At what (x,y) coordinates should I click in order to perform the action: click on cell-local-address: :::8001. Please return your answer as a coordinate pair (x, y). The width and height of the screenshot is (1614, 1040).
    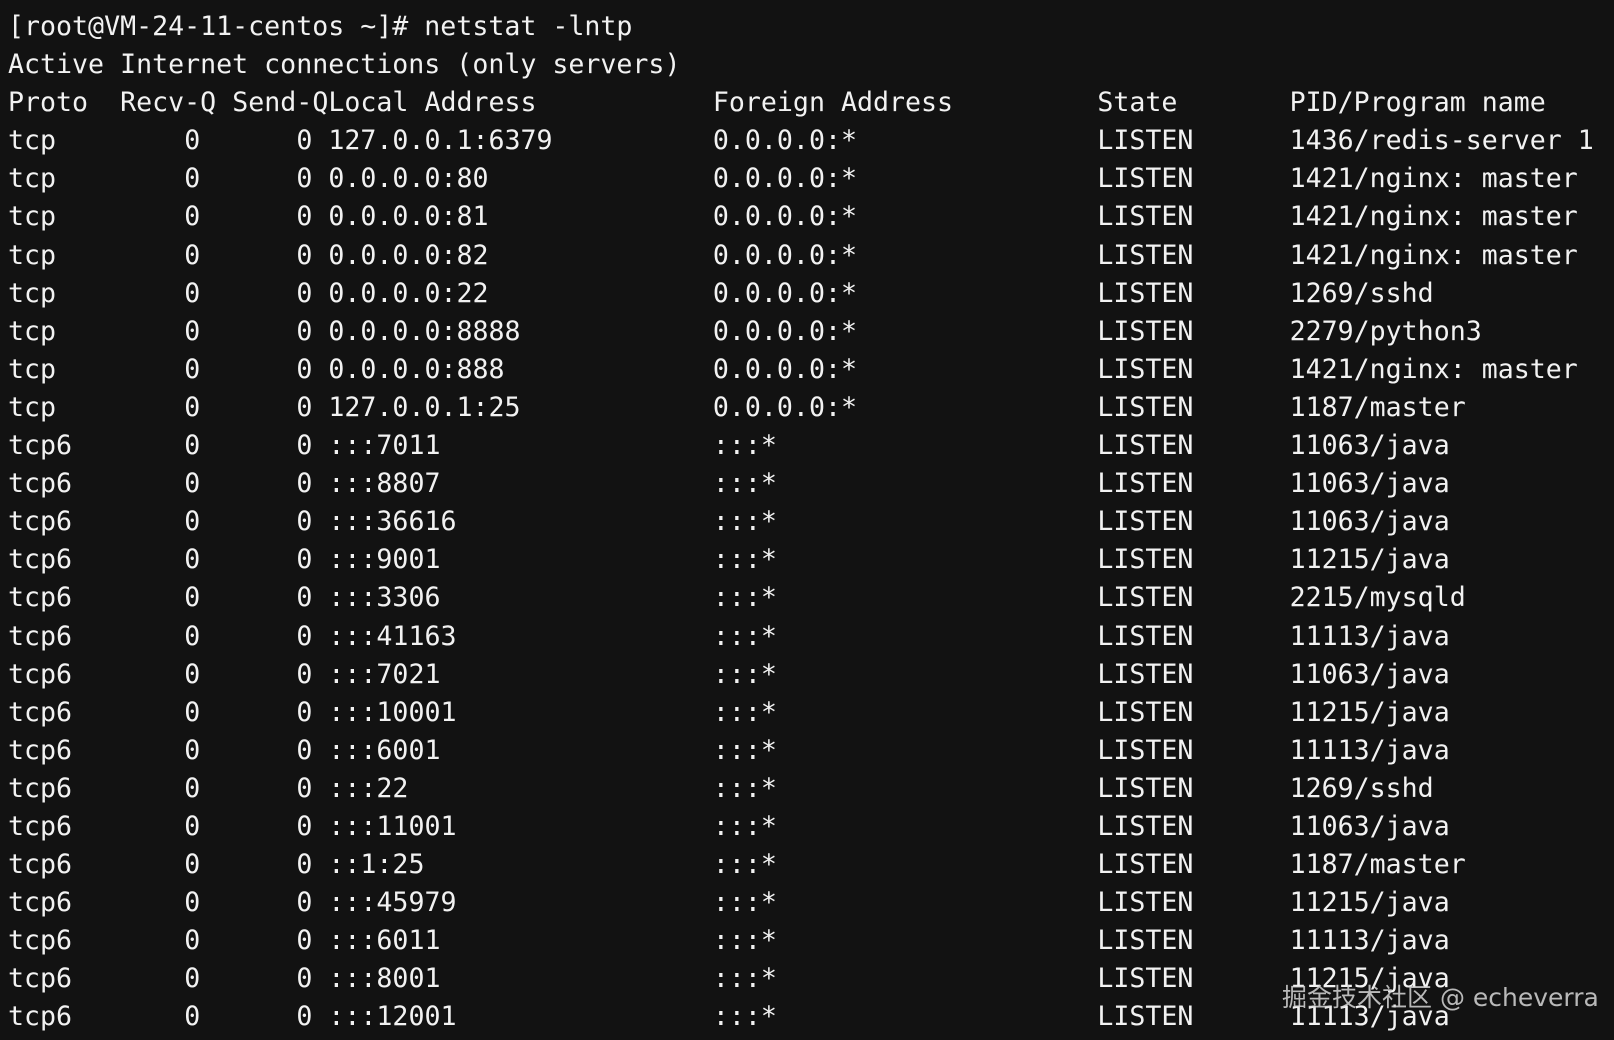
    Looking at the image, I should click on (384, 979).